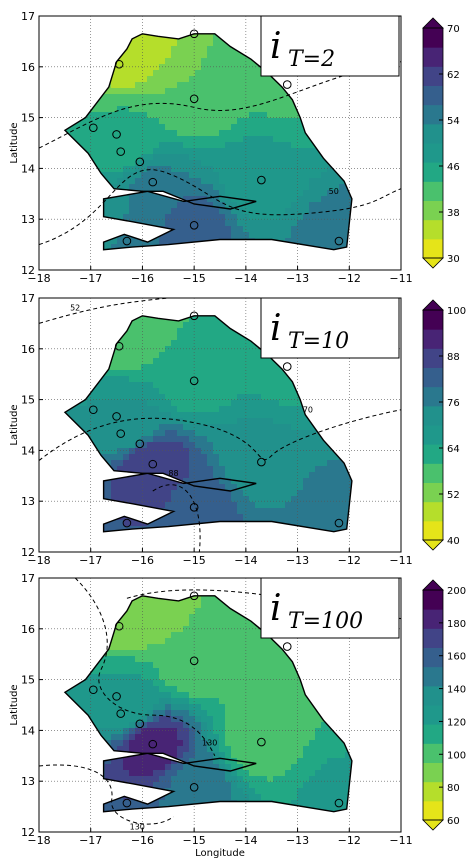 This screenshot has width=467, height=859. What do you see at coordinates (456, 624) in the screenshot?
I see `colorbar-tick-label: 180` at bounding box center [456, 624].